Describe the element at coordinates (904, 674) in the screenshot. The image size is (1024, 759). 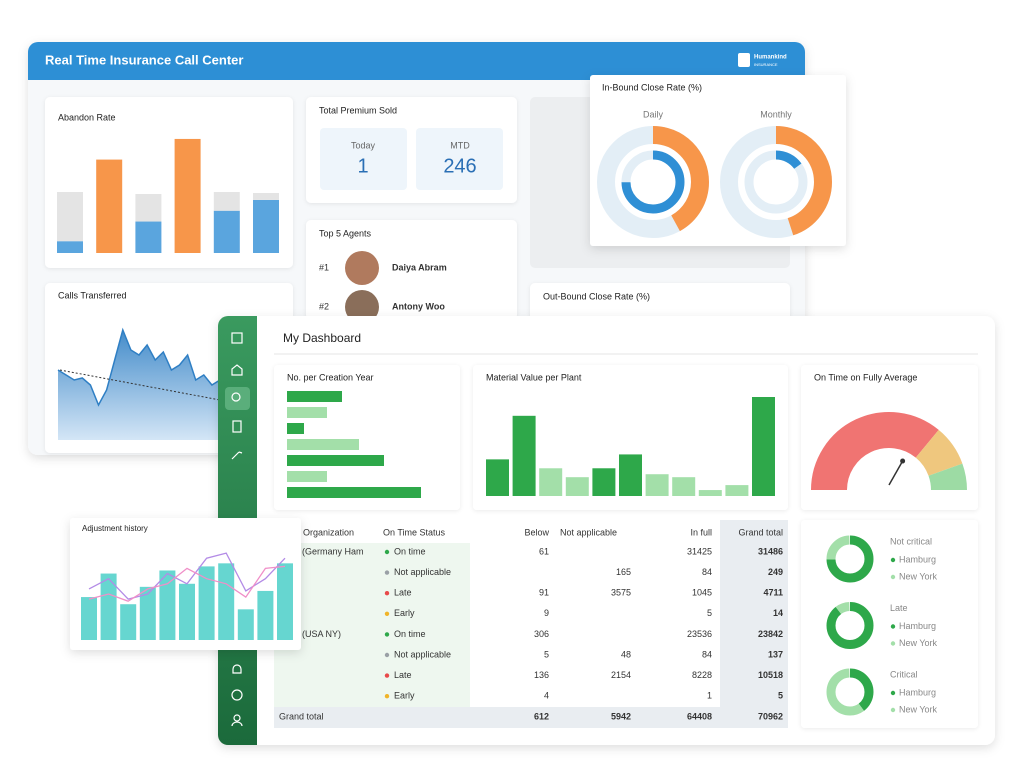
I see `donut-title: Critical` at that location.